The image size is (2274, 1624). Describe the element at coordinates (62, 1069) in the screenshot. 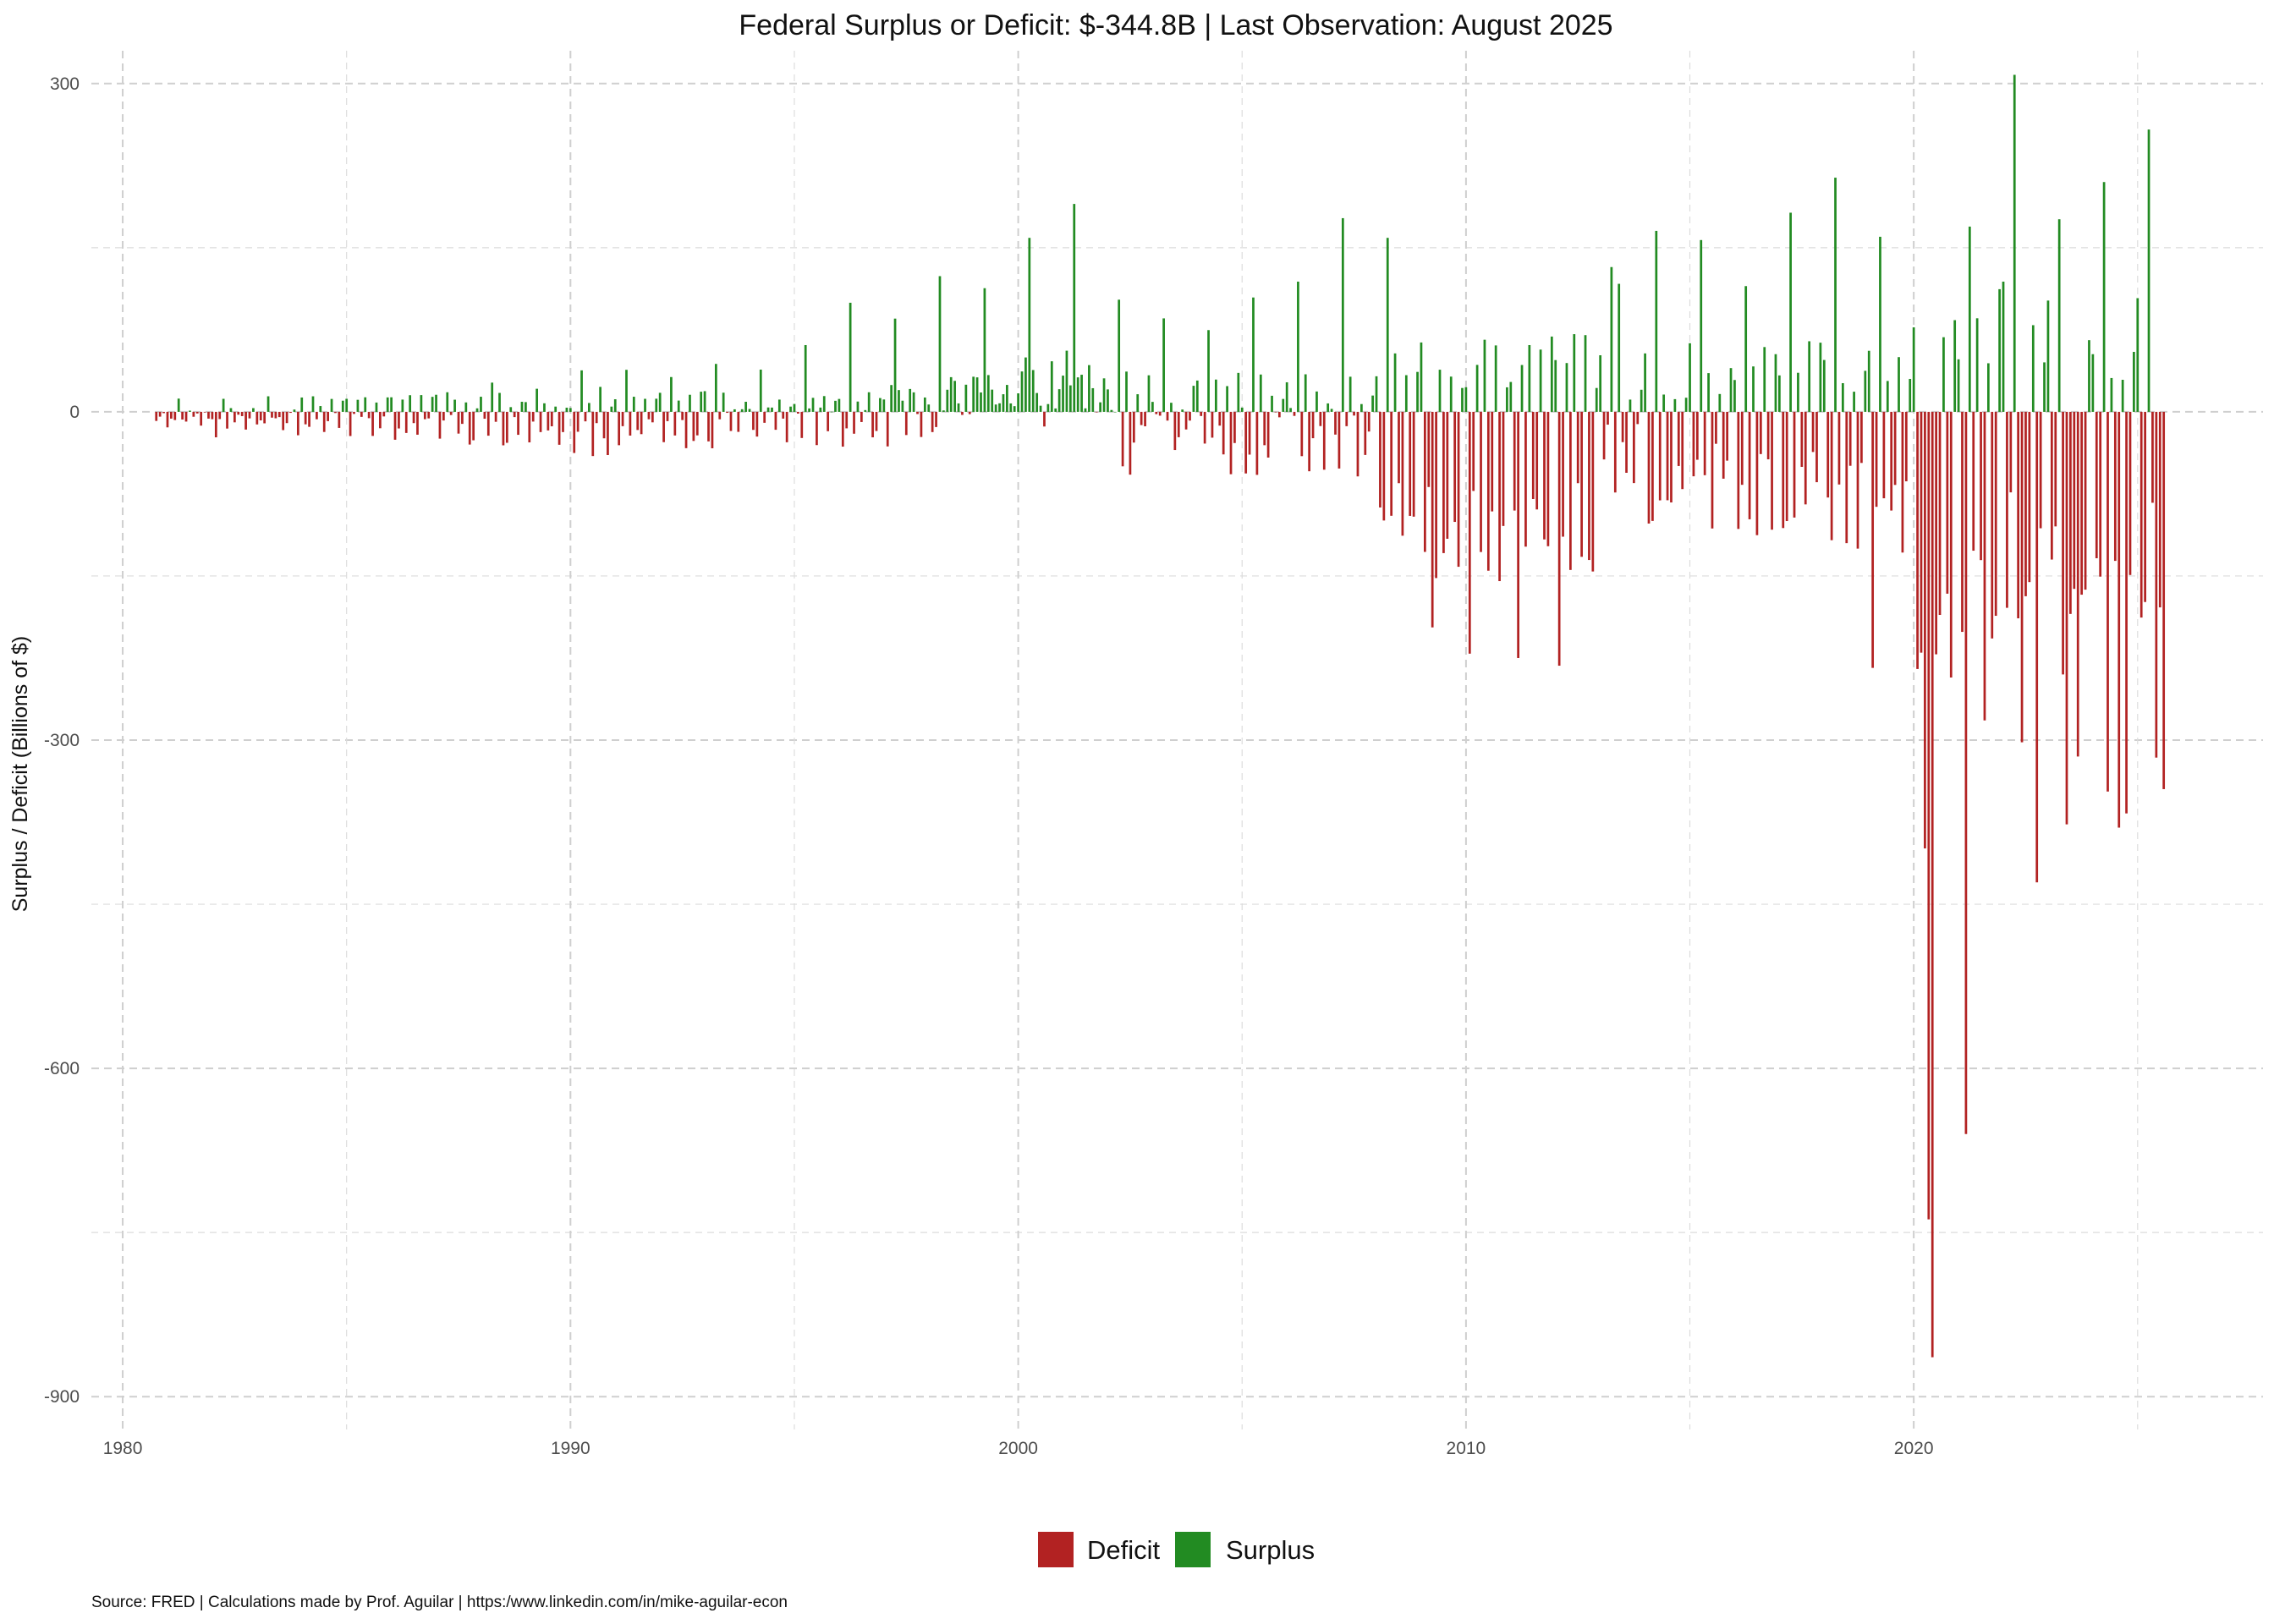

I see `y-tick-label: -600` at that location.